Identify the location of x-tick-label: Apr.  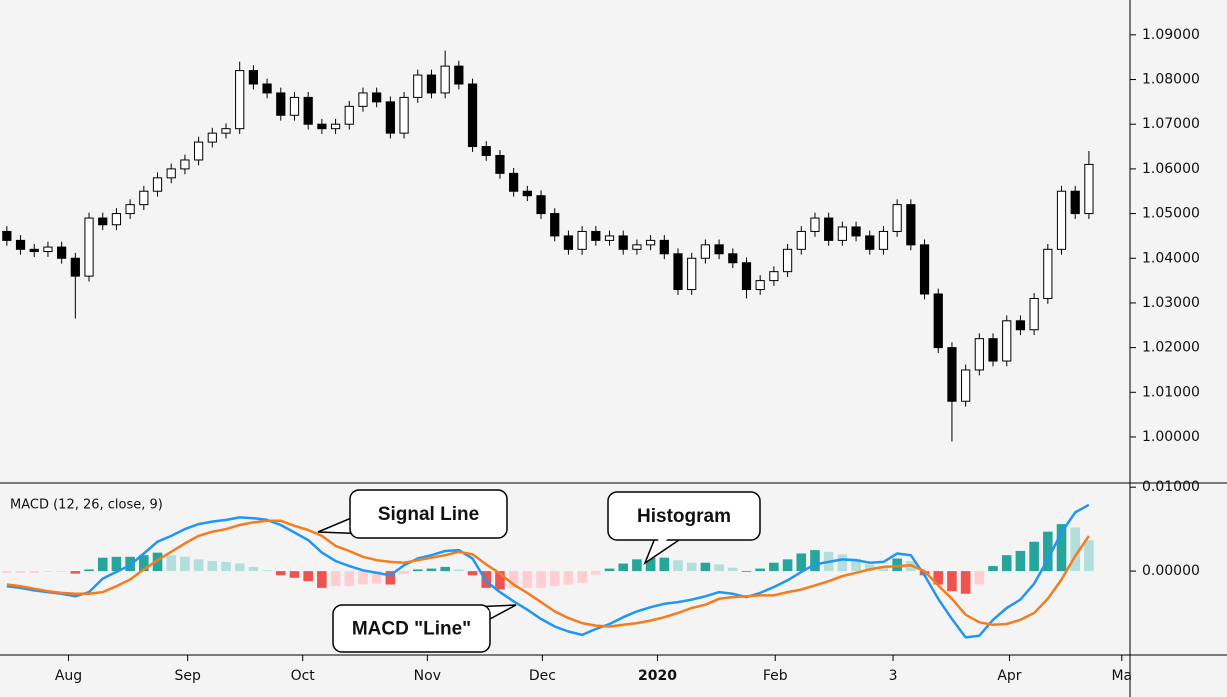
(1009, 676).